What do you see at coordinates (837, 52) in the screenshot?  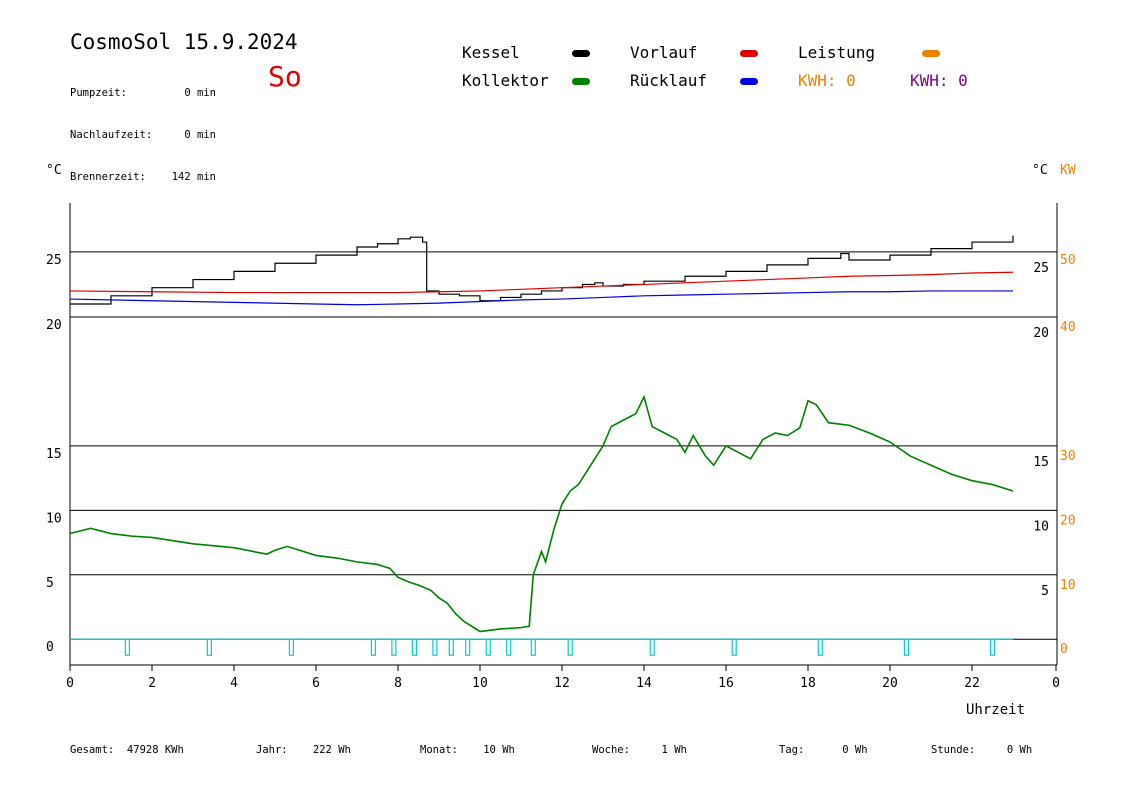 I see `legend-leistung-label: Leistung` at bounding box center [837, 52].